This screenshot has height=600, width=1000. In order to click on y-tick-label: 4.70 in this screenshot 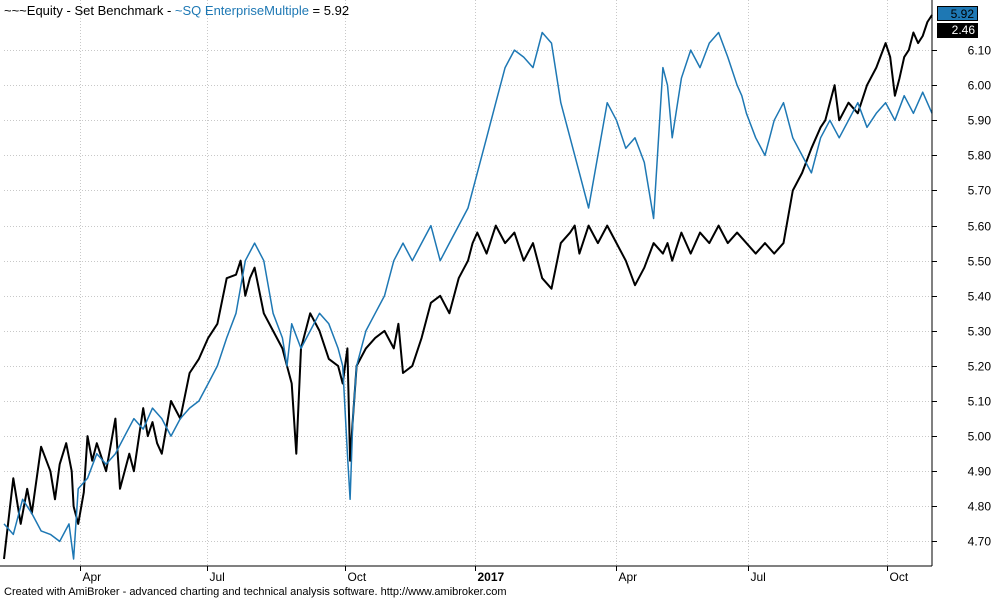, I will do `click(980, 542)`.